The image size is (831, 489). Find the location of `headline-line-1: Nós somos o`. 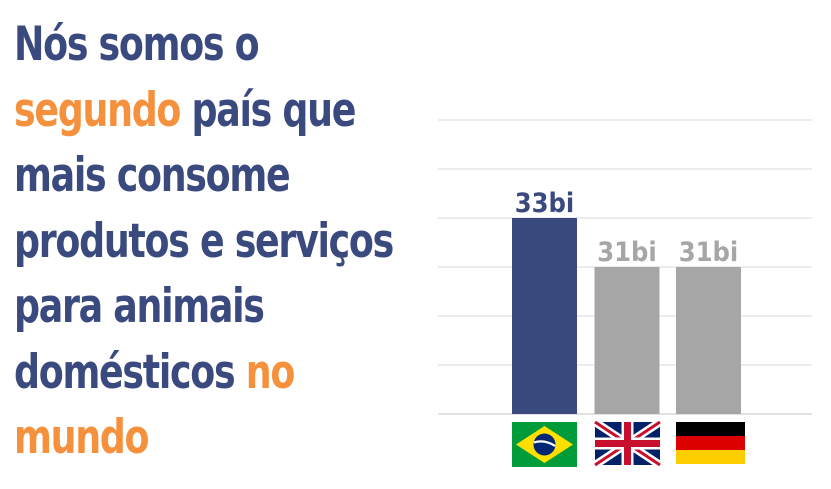

headline-line-1: Nós somos o is located at coordinates (137, 44).